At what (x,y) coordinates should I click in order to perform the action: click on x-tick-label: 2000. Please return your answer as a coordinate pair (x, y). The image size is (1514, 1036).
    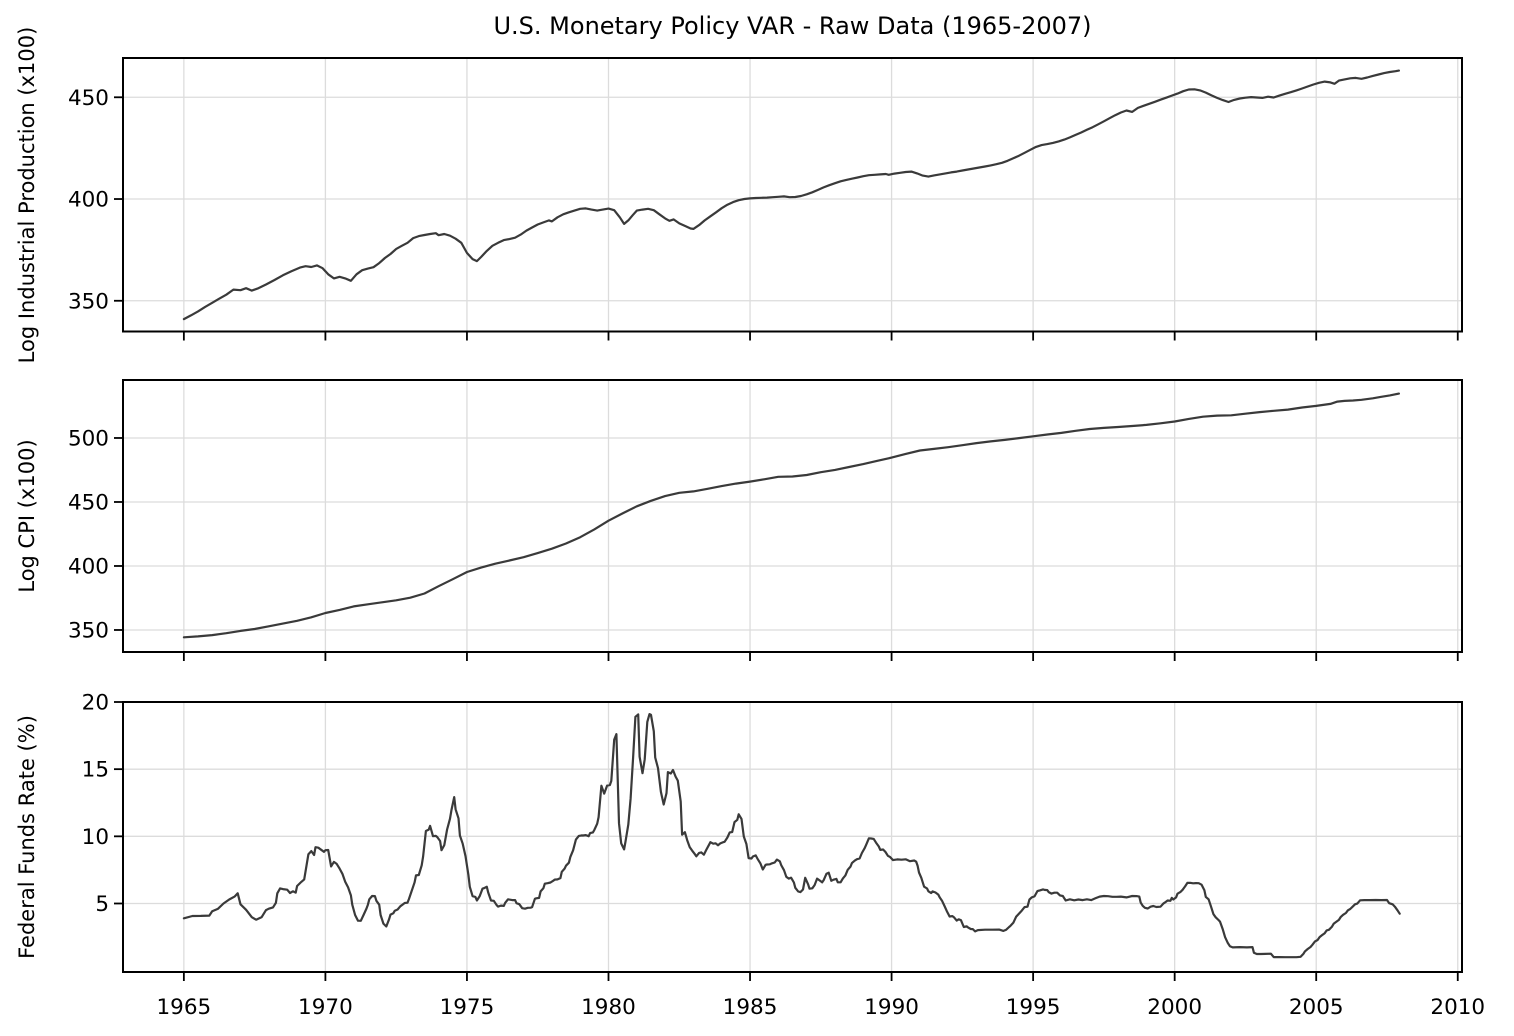
    Looking at the image, I should click on (1174, 1007).